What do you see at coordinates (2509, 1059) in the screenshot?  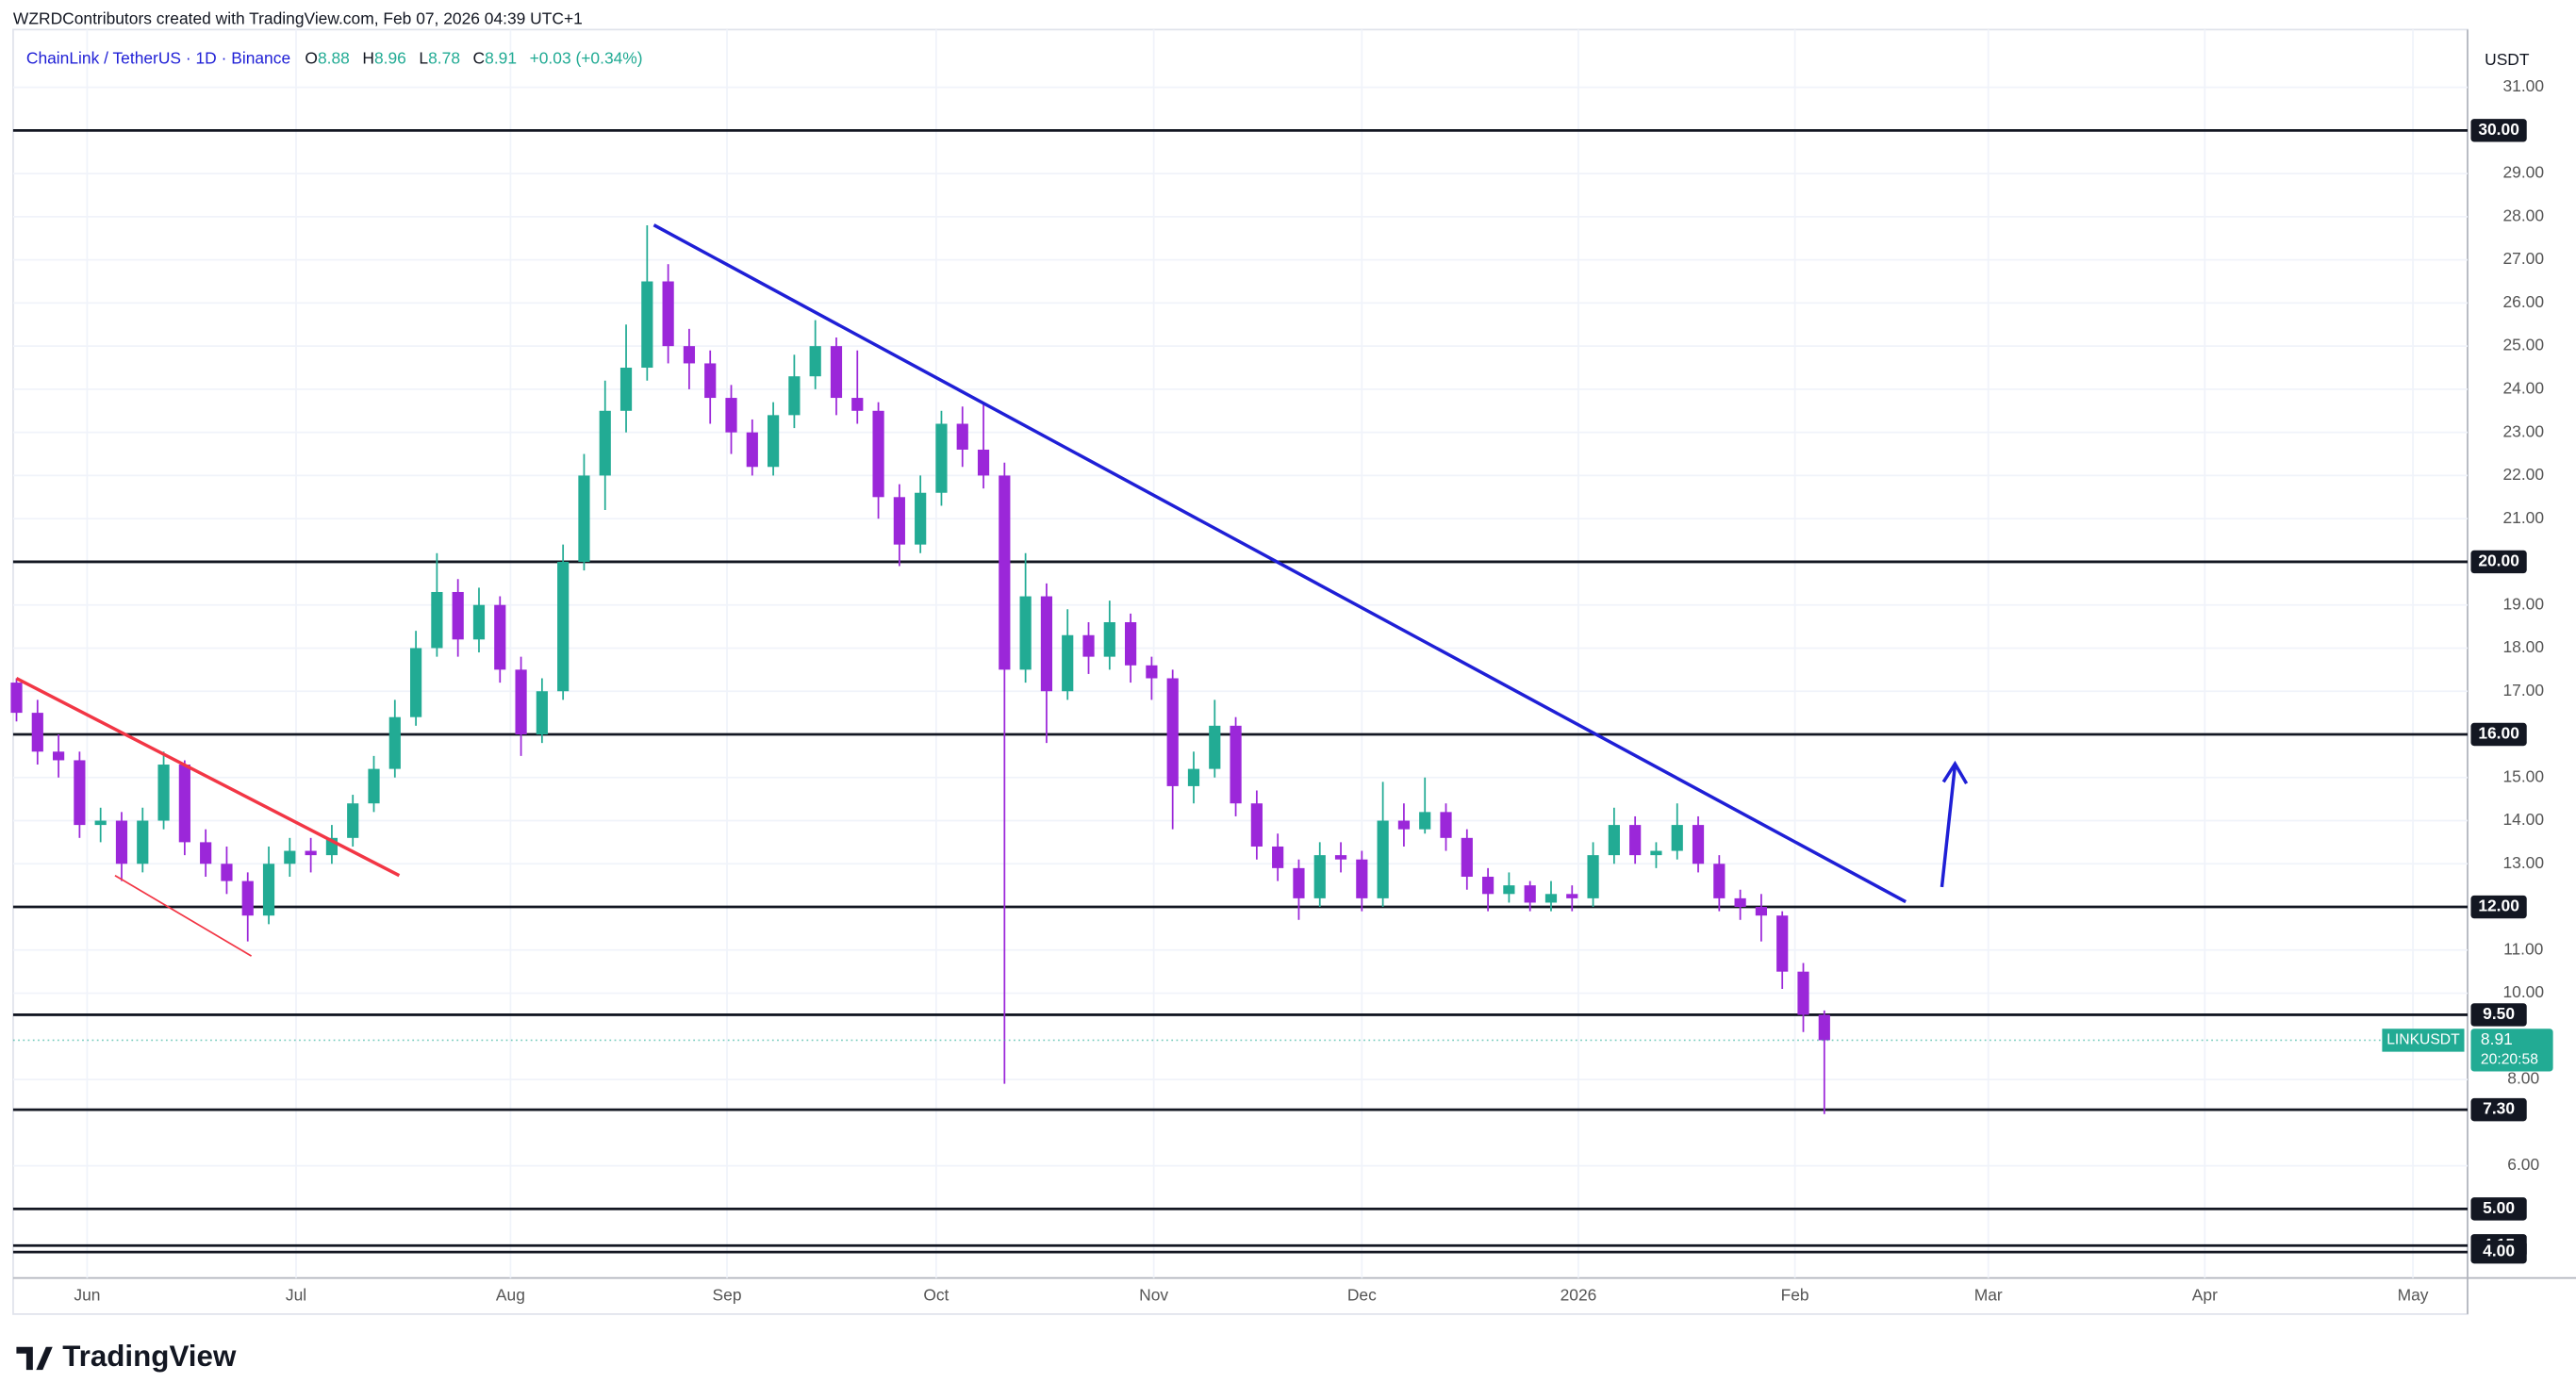 I see `countdown-label: 20:20:58` at bounding box center [2509, 1059].